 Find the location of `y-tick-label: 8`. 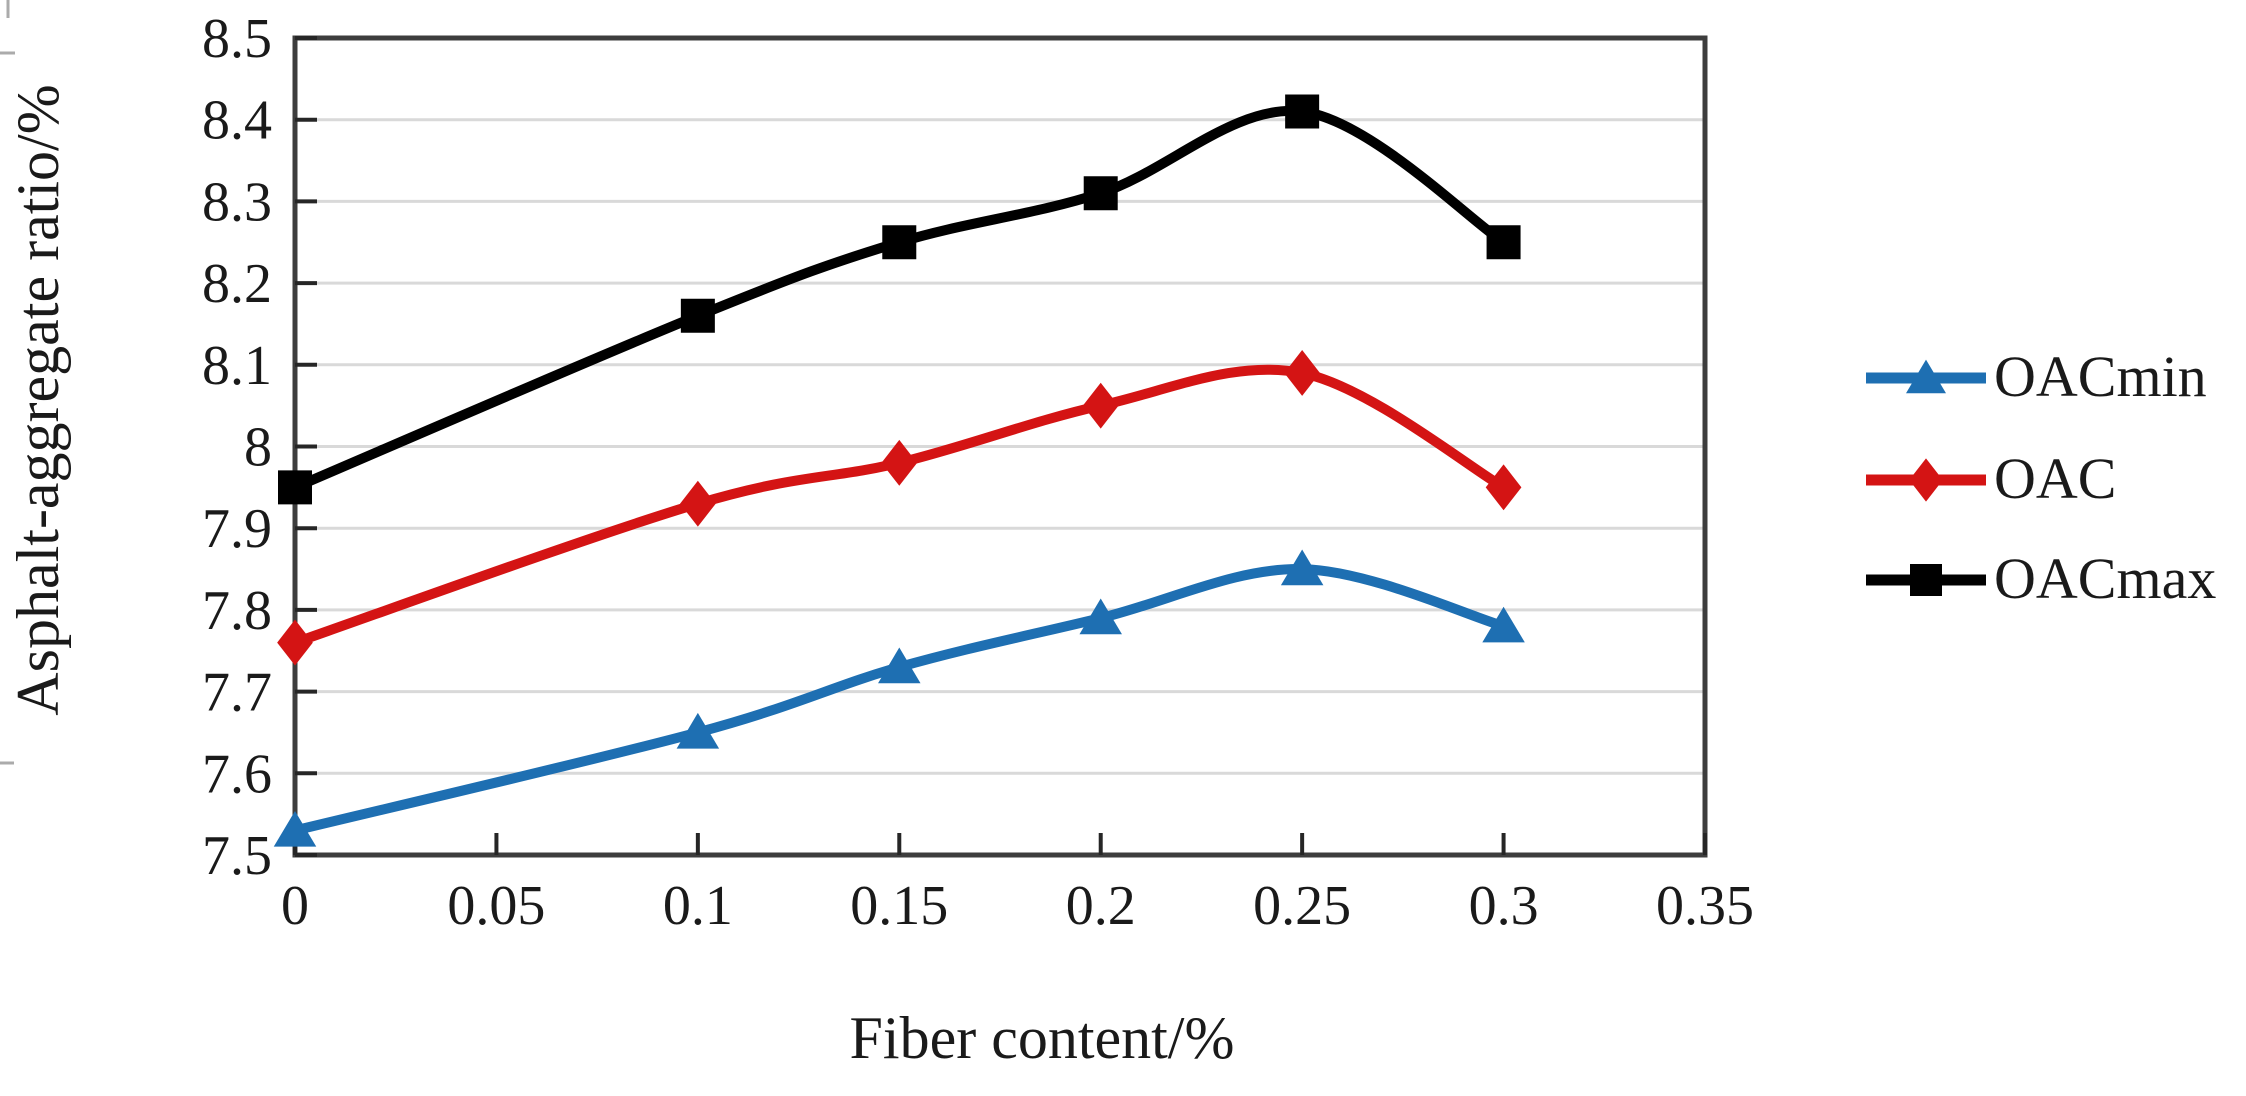

y-tick-label: 8 is located at coordinates (258, 448).